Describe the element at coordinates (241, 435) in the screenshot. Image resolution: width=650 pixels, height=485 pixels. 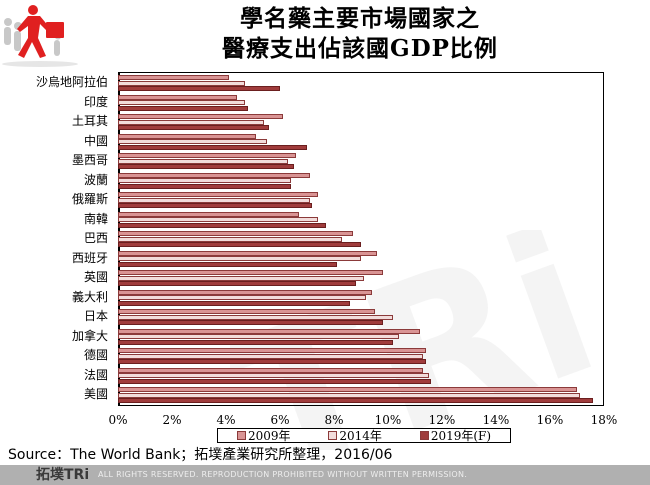
I see `swatch-2009-icon` at that location.